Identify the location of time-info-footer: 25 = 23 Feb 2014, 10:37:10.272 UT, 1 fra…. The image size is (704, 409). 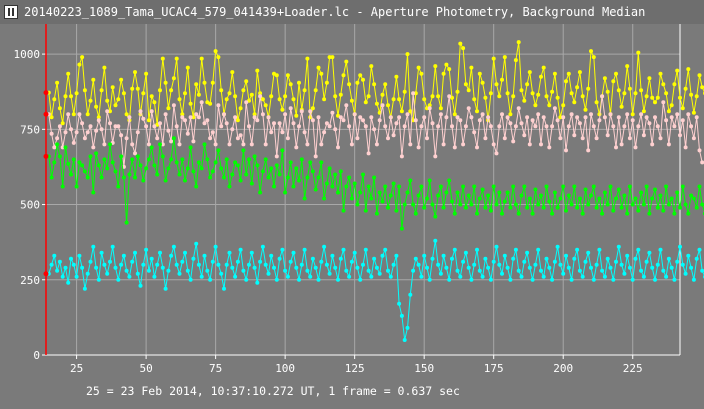
(273, 391).